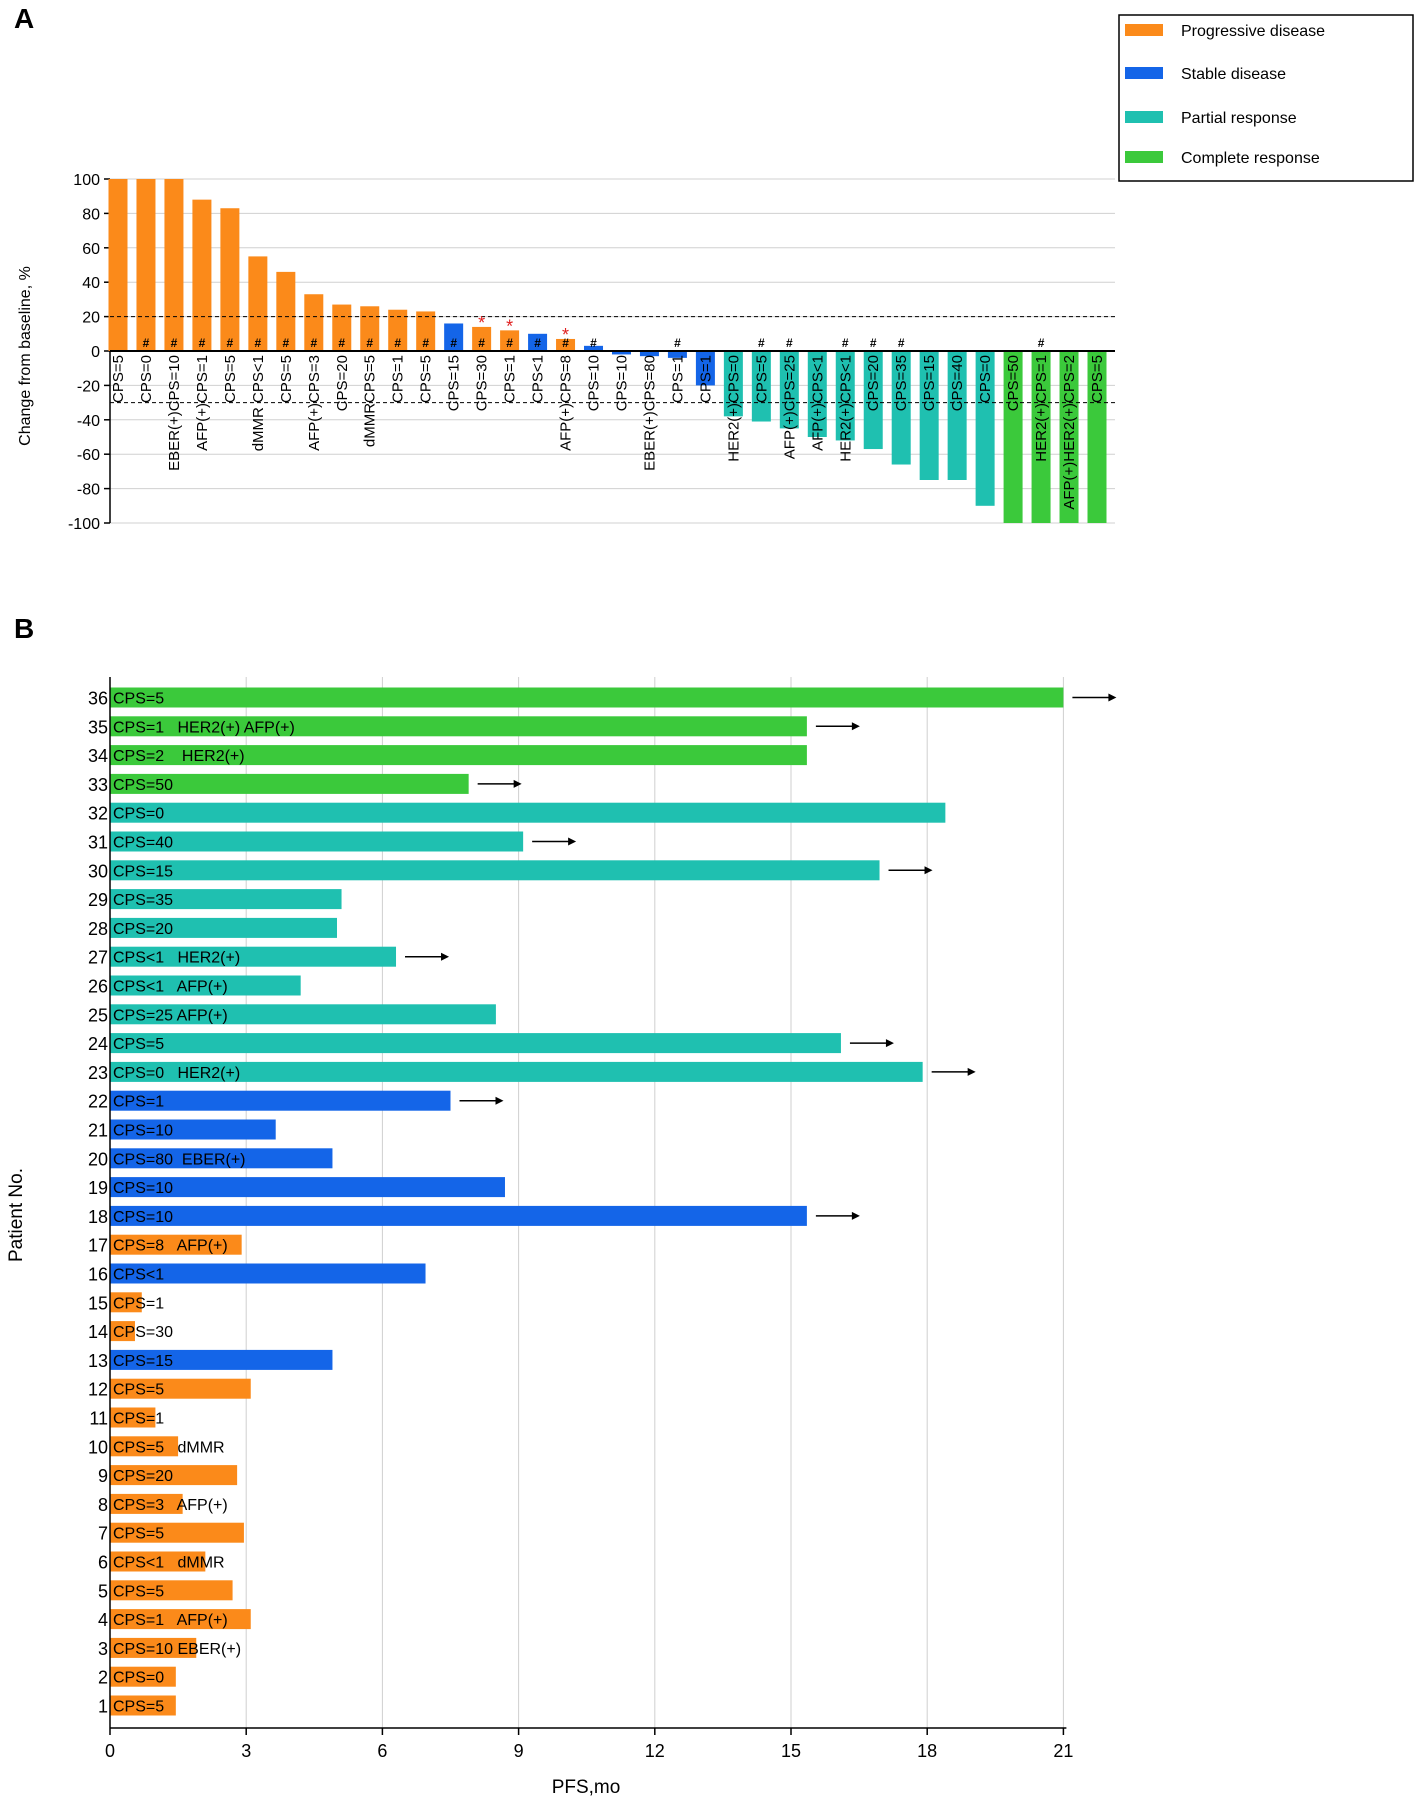  I want to click on patient-number: 26, so click(98, 987).